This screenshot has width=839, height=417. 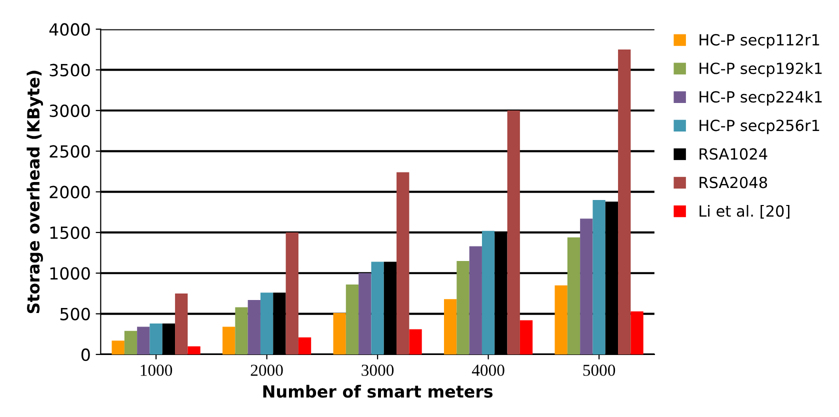 I want to click on y-tick-label: 3000, so click(x=70, y=111).